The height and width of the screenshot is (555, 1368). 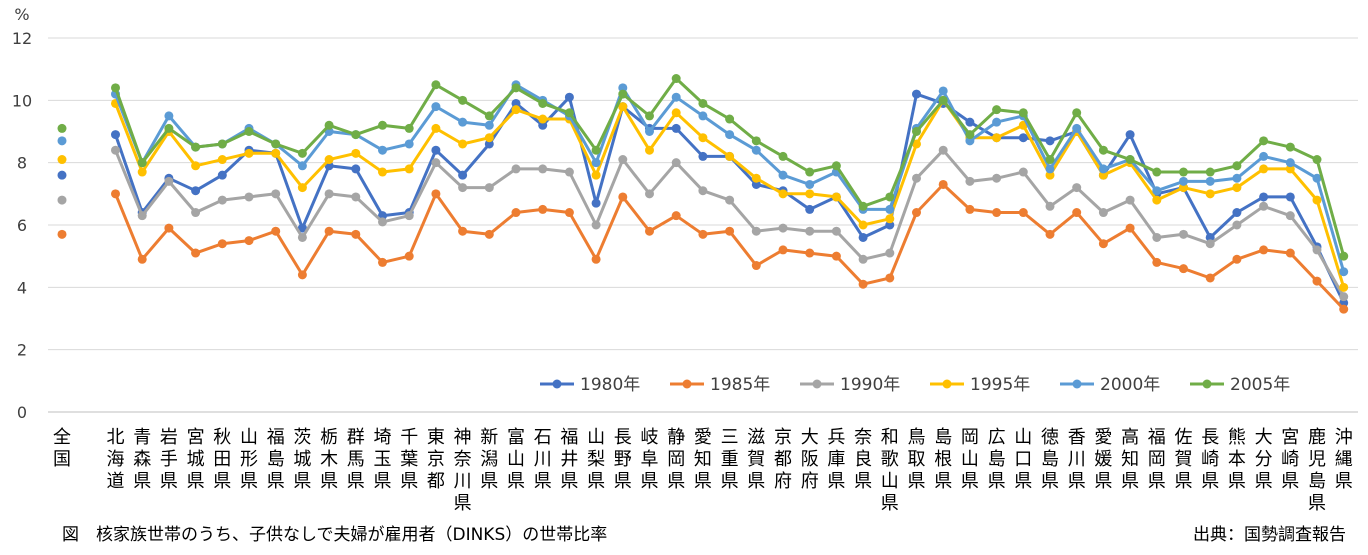 What do you see at coordinates (329, 459) in the screenshot?
I see `x-tick-label: 栃木県` at bounding box center [329, 459].